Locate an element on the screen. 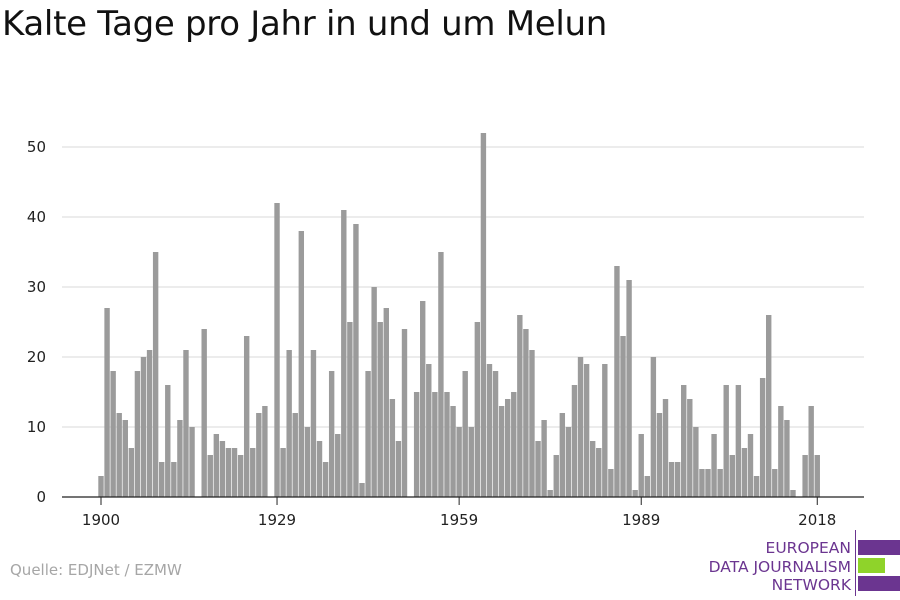  bar-1941 is located at coordinates (350, 409).